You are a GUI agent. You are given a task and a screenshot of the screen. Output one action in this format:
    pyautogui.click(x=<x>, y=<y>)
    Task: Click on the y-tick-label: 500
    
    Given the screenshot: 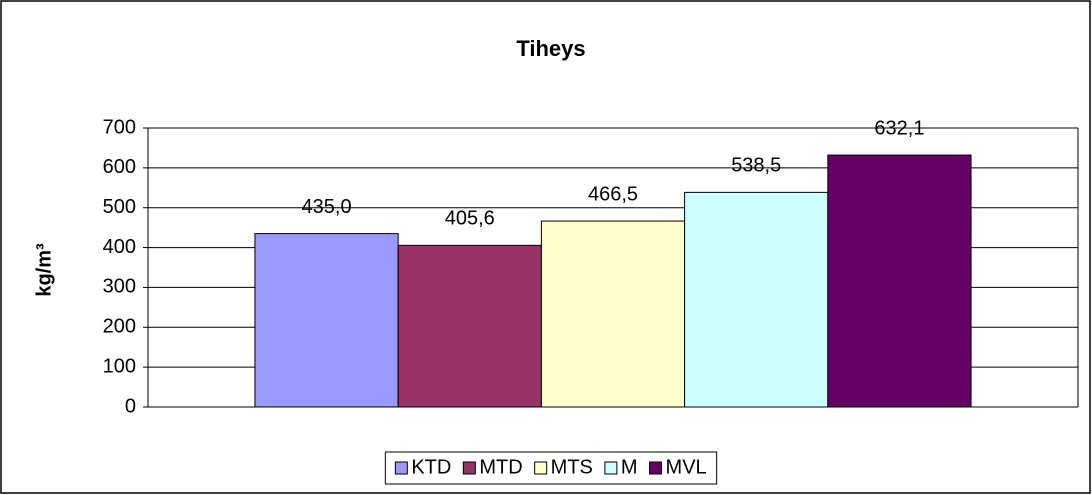 What is the action you would take?
    pyautogui.click(x=119, y=207)
    